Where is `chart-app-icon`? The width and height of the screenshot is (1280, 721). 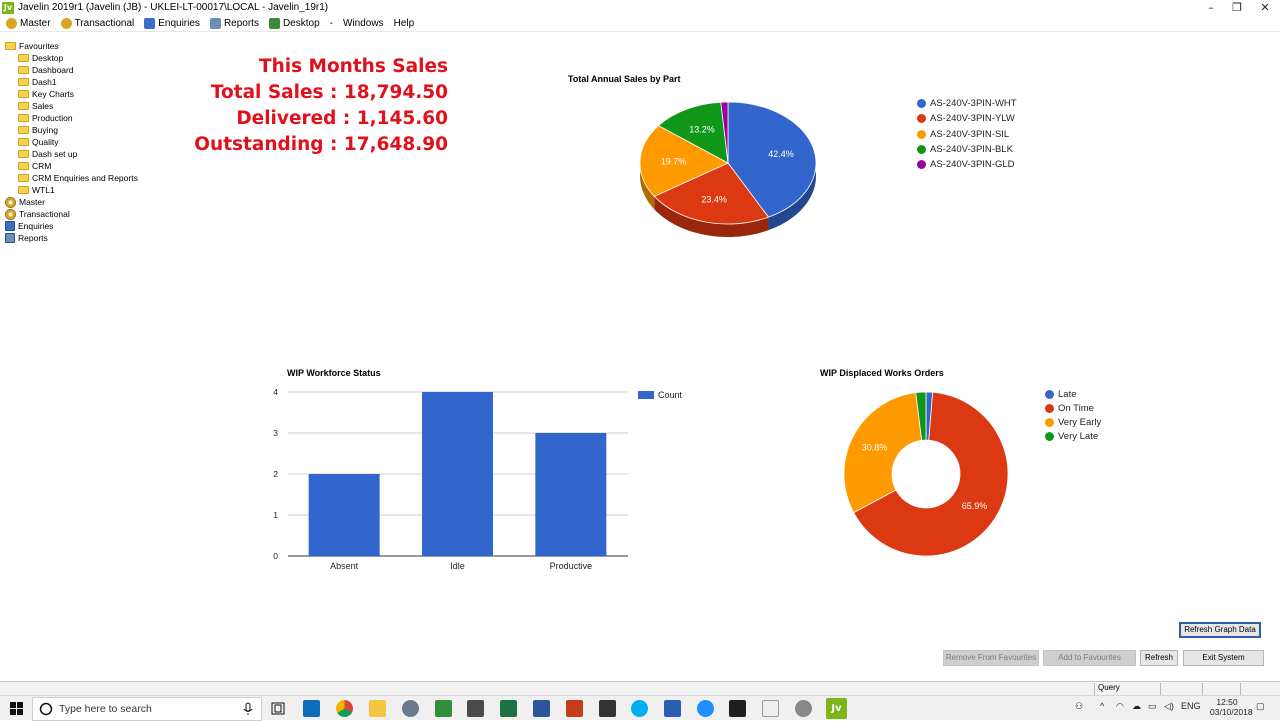
chart-app-icon is located at coordinates (672, 708).